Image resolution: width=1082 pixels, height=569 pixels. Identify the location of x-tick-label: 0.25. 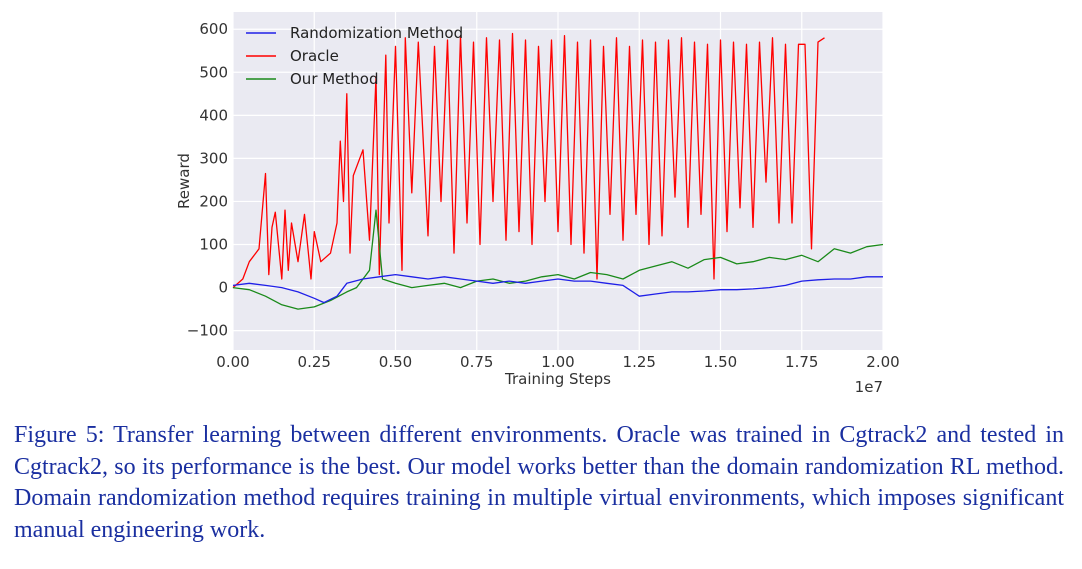
(314, 362).